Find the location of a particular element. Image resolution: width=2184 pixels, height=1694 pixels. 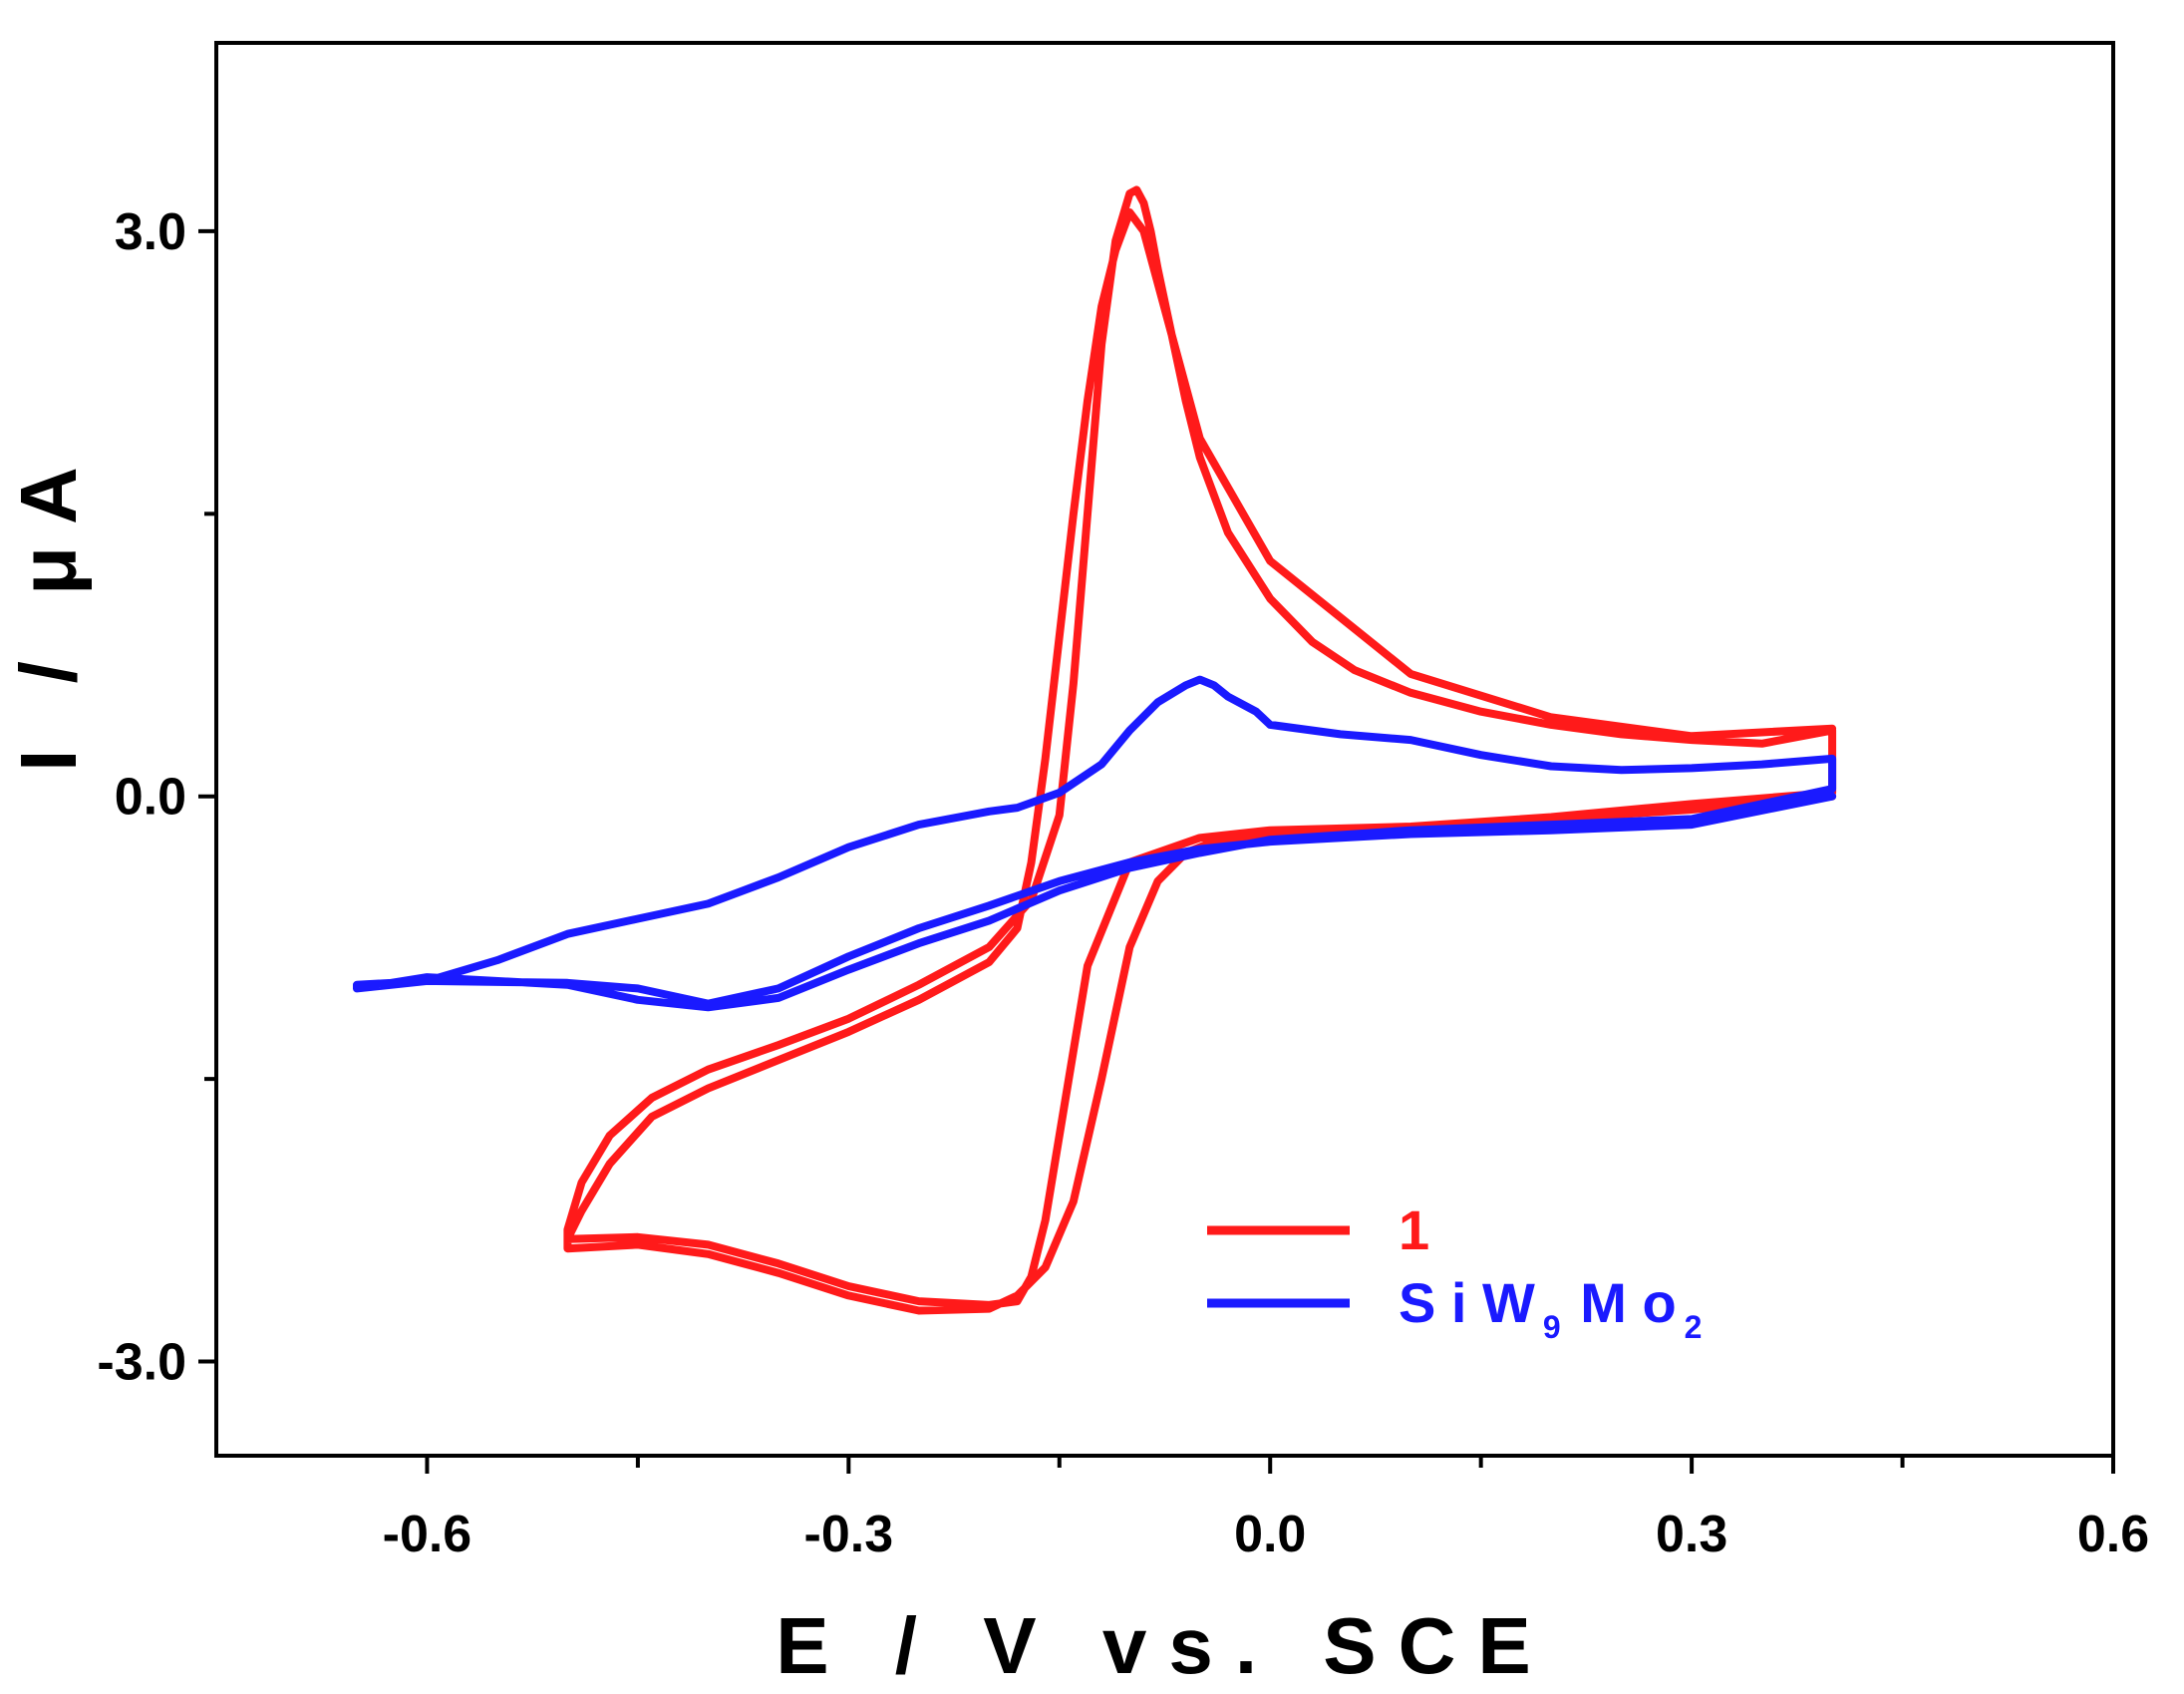

y-tick-label: 3.0 is located at coordinates (150, 232).